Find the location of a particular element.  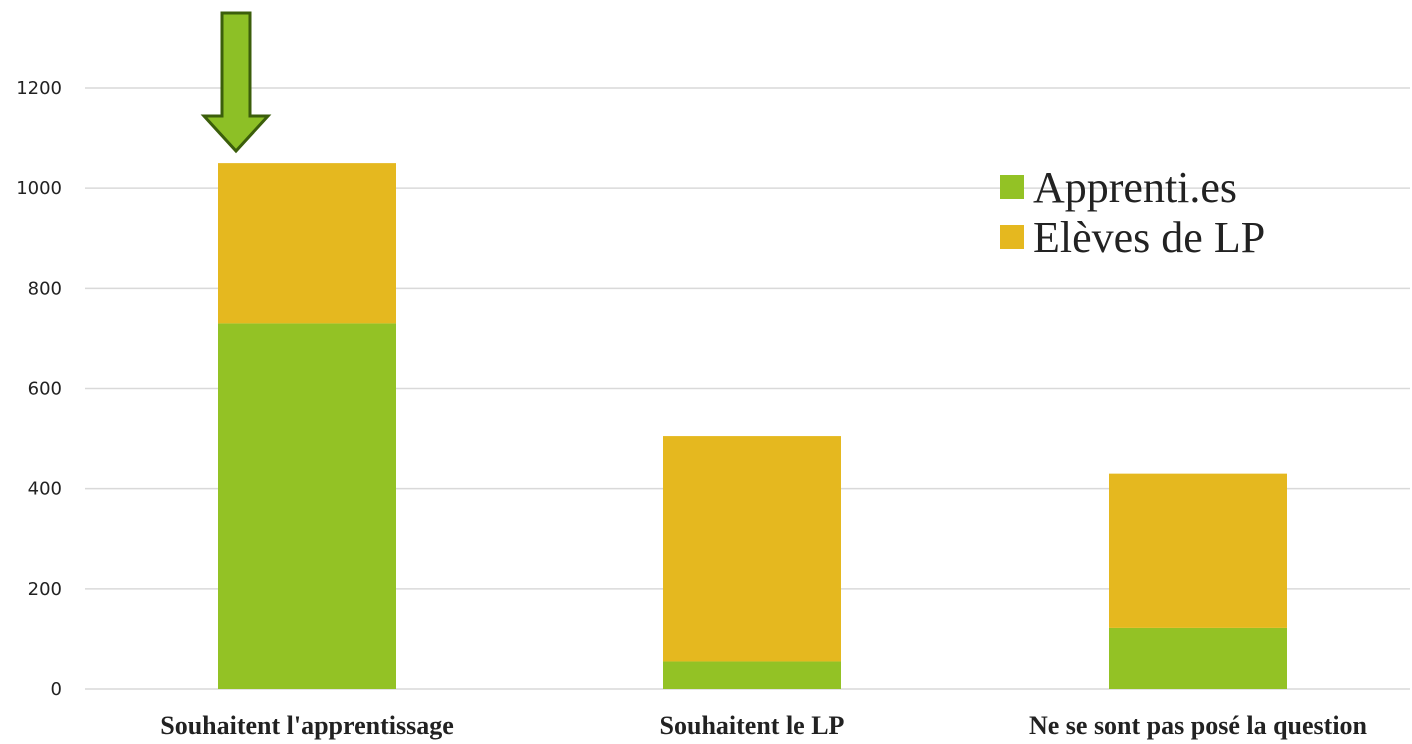

legend-label: Elèves de LP is located at coordinates (1149, 237).